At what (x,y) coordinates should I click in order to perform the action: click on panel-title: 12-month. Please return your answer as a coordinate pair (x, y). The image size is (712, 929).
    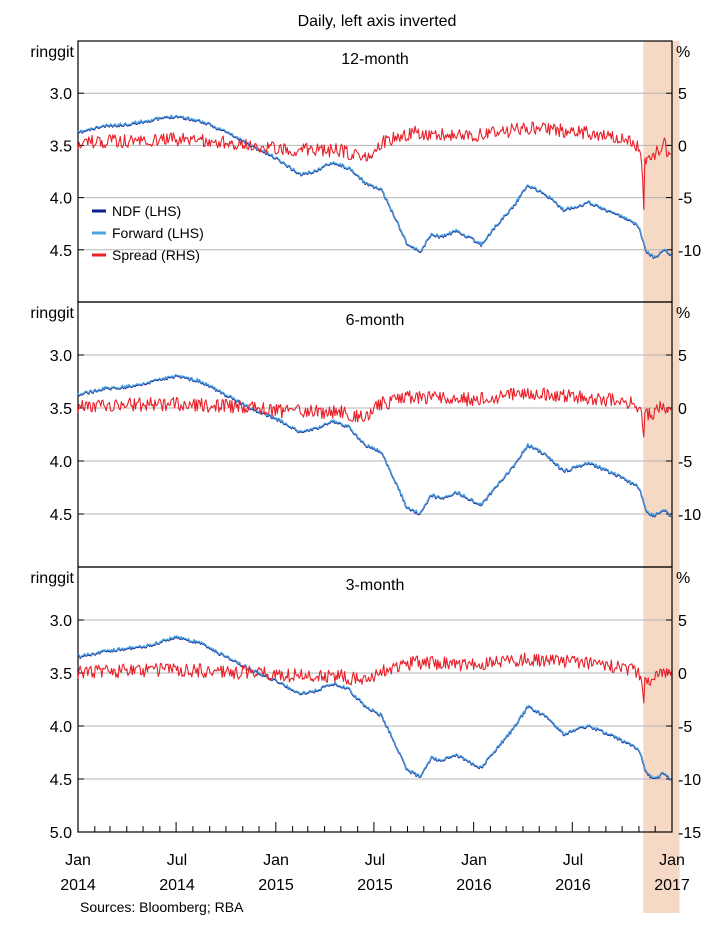
    Looking at the image, I should click on (375, 59).